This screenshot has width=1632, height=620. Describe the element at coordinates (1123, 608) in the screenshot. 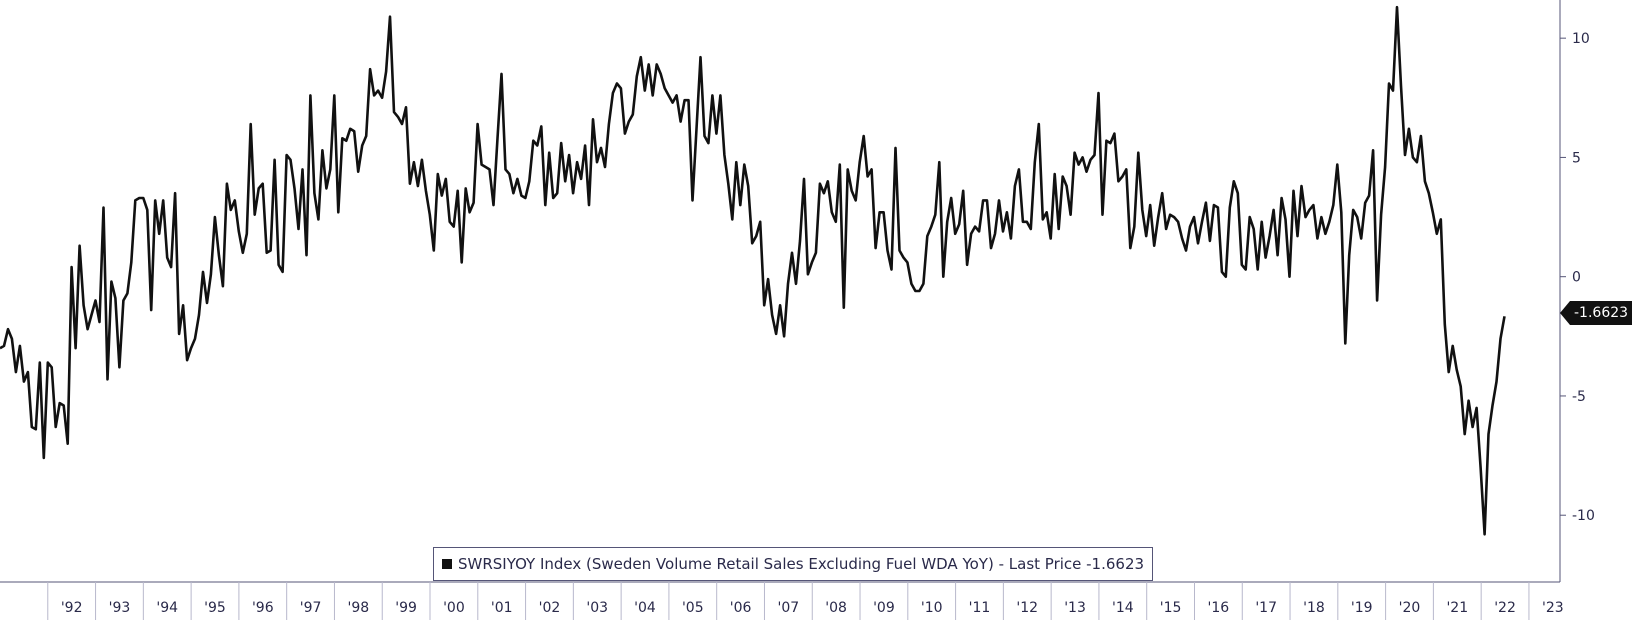

I see `x-tick-label: '14` at that location.